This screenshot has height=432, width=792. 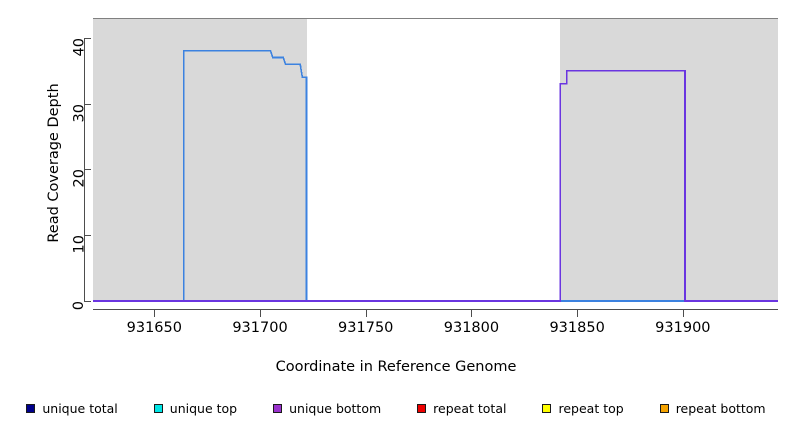 What do you see at coordinates (396, 367) in the screenshot?
I see `x-axis-title: Coordinate in Reference Genome` at bounding box center [396, 367].